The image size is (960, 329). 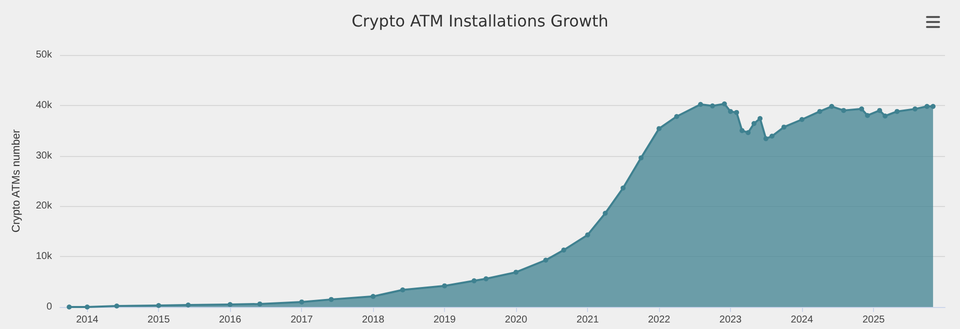 I want to click on y-tick-label: 50k, so click(x=44, y=55).